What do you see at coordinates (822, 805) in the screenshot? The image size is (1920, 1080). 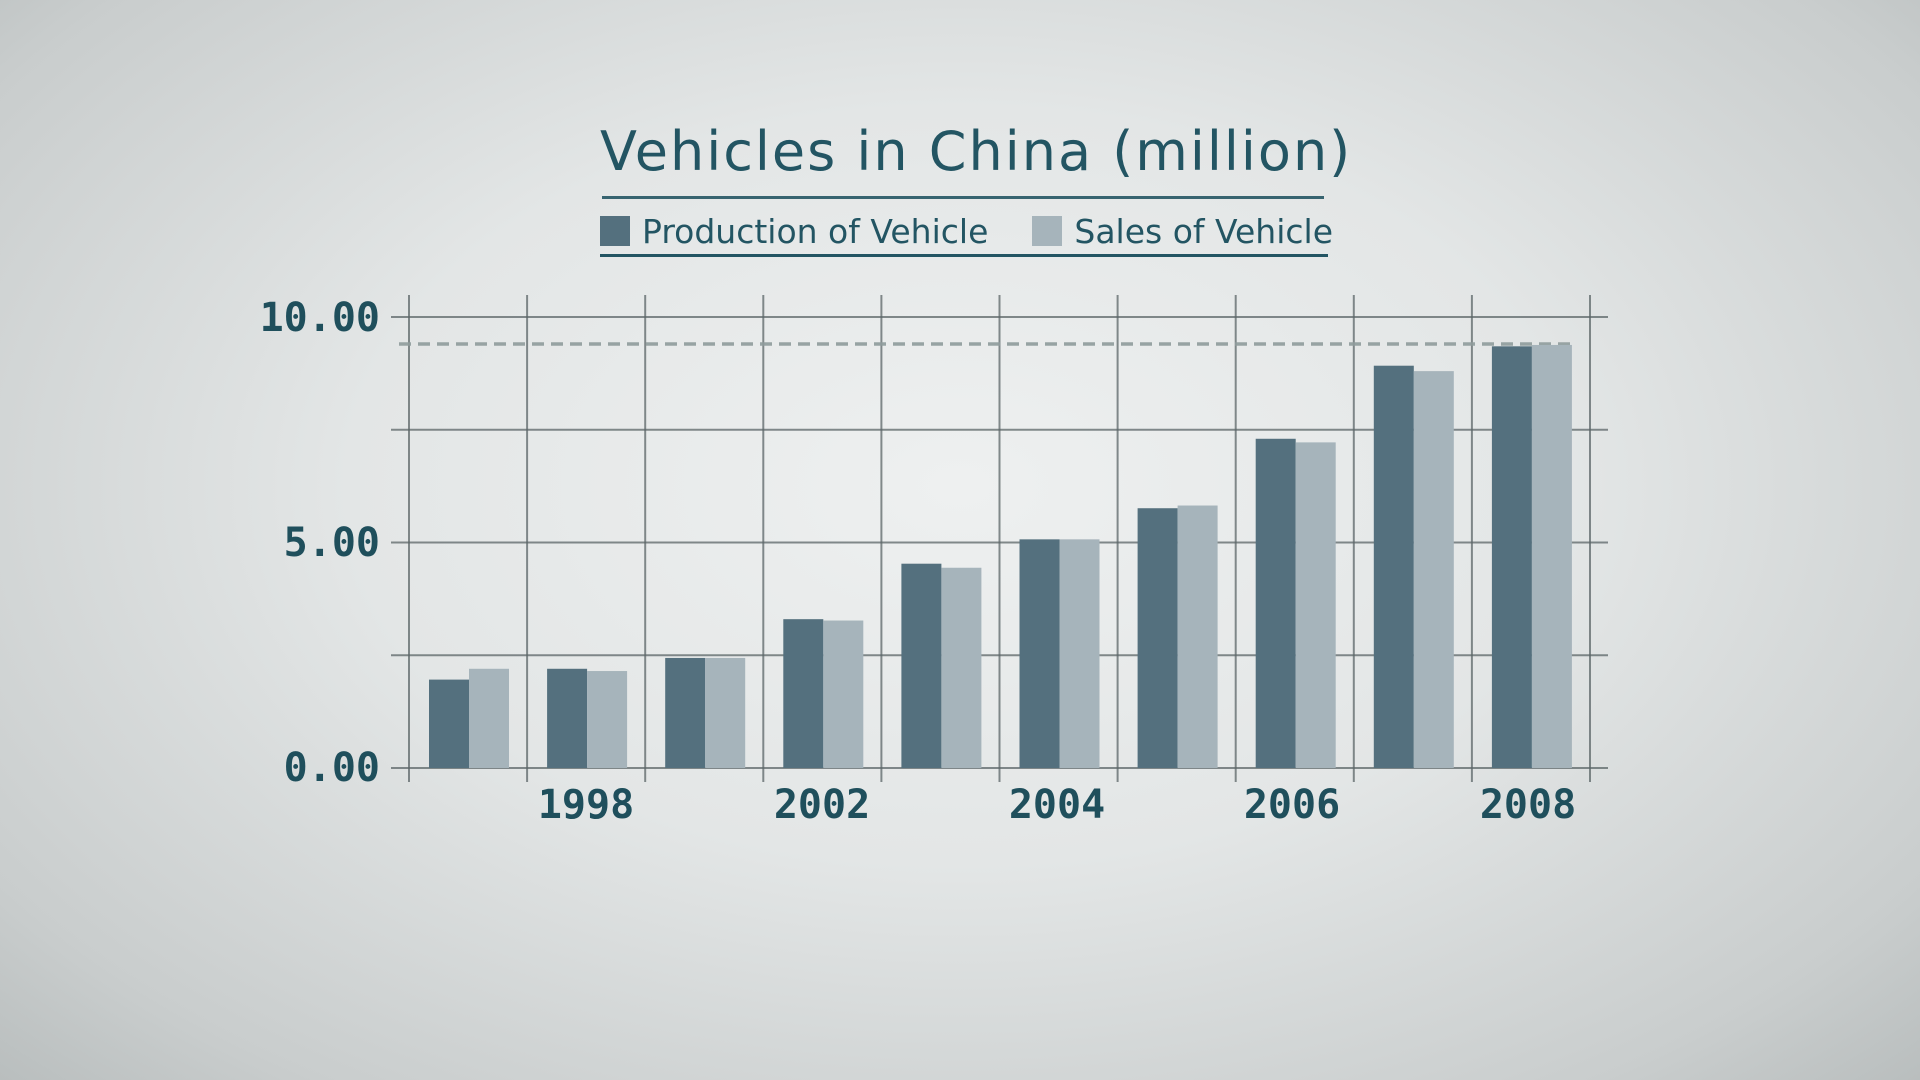 I see `x-tick-label: 2002` at bounding box center [822, 805].